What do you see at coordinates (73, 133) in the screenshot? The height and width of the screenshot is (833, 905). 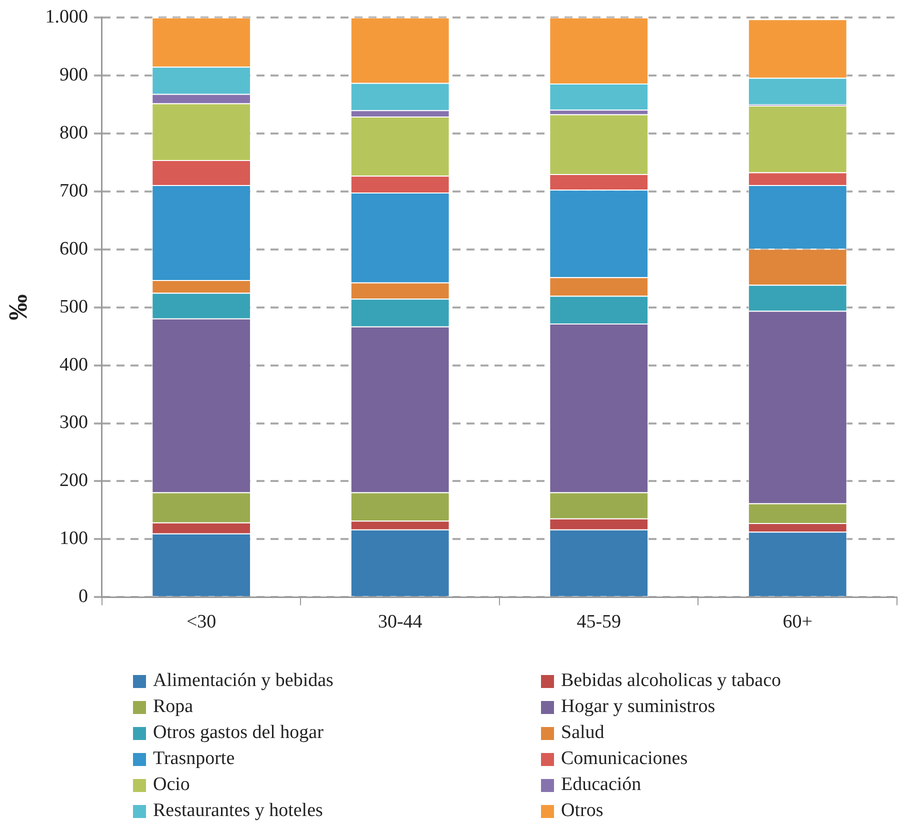 I see `y-tick-label: 800` at bounding box center [73, 133].